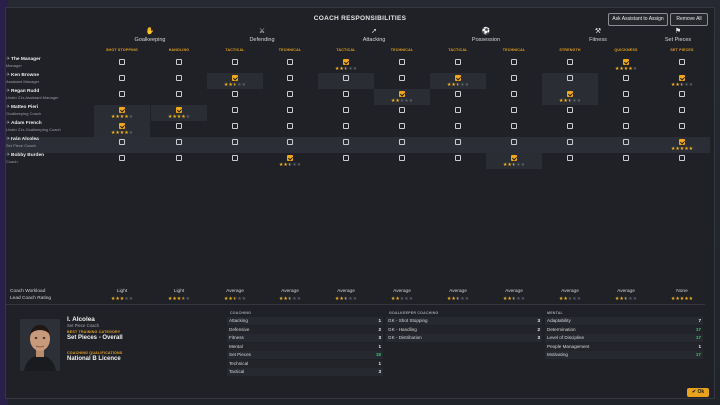 This screenshot has height=405, width=720. Describe the element at coordinates (24, 123) in the screenshot. I see `staff-name: ✈Adam French` at that location.